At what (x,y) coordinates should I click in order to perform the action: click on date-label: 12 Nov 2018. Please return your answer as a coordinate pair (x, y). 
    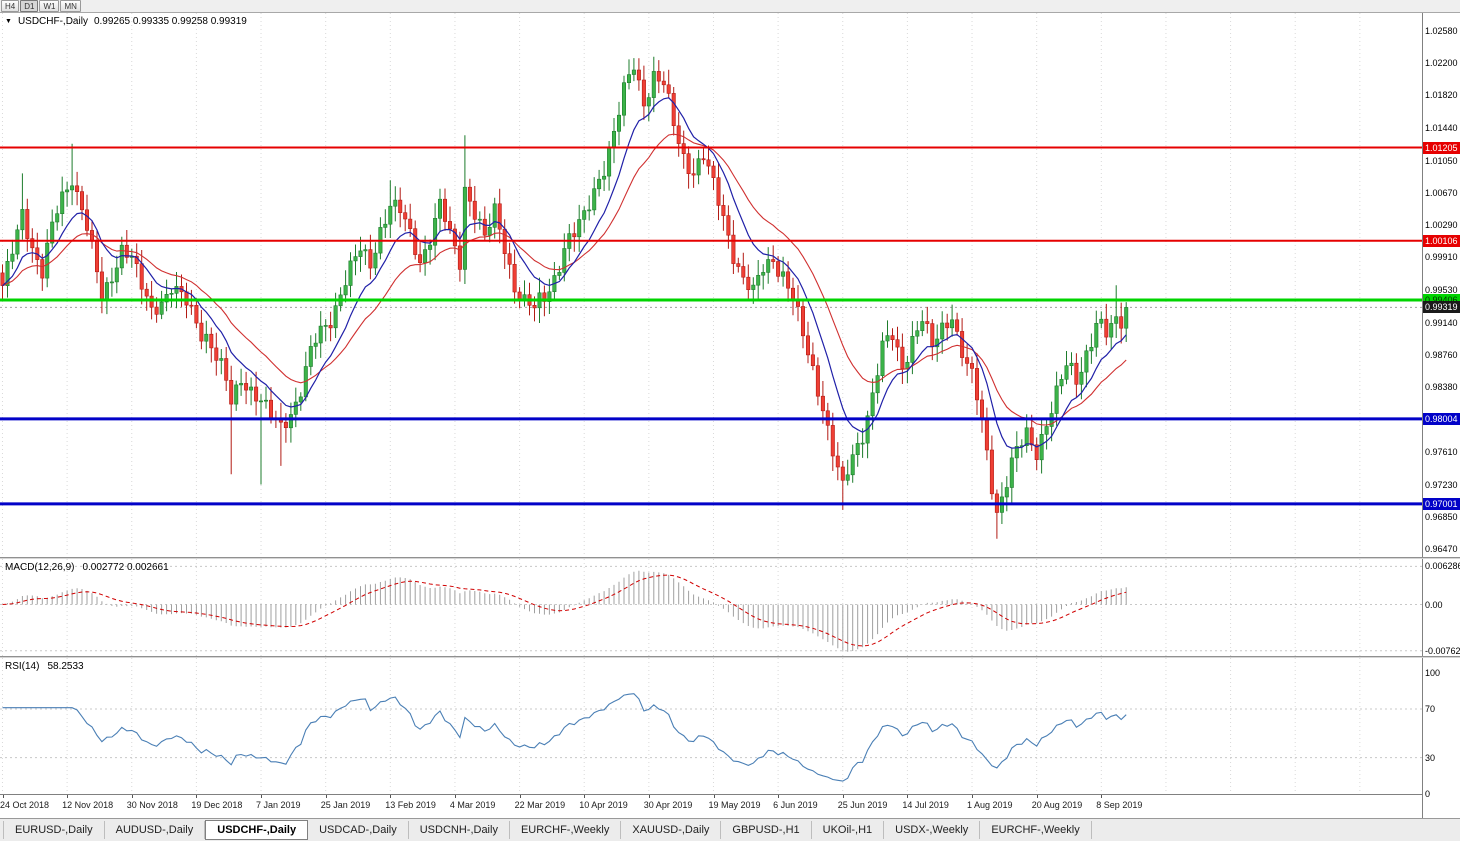
    Looking at the image, I should click on (88, 805).